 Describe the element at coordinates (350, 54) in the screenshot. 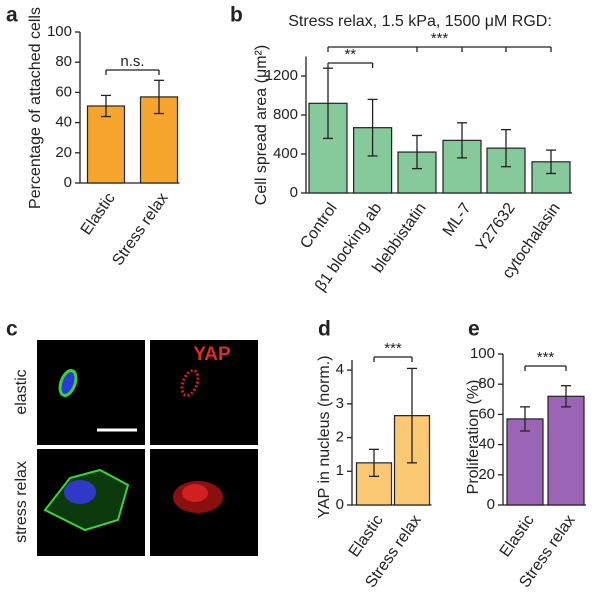

I see `significance: **` at that location.